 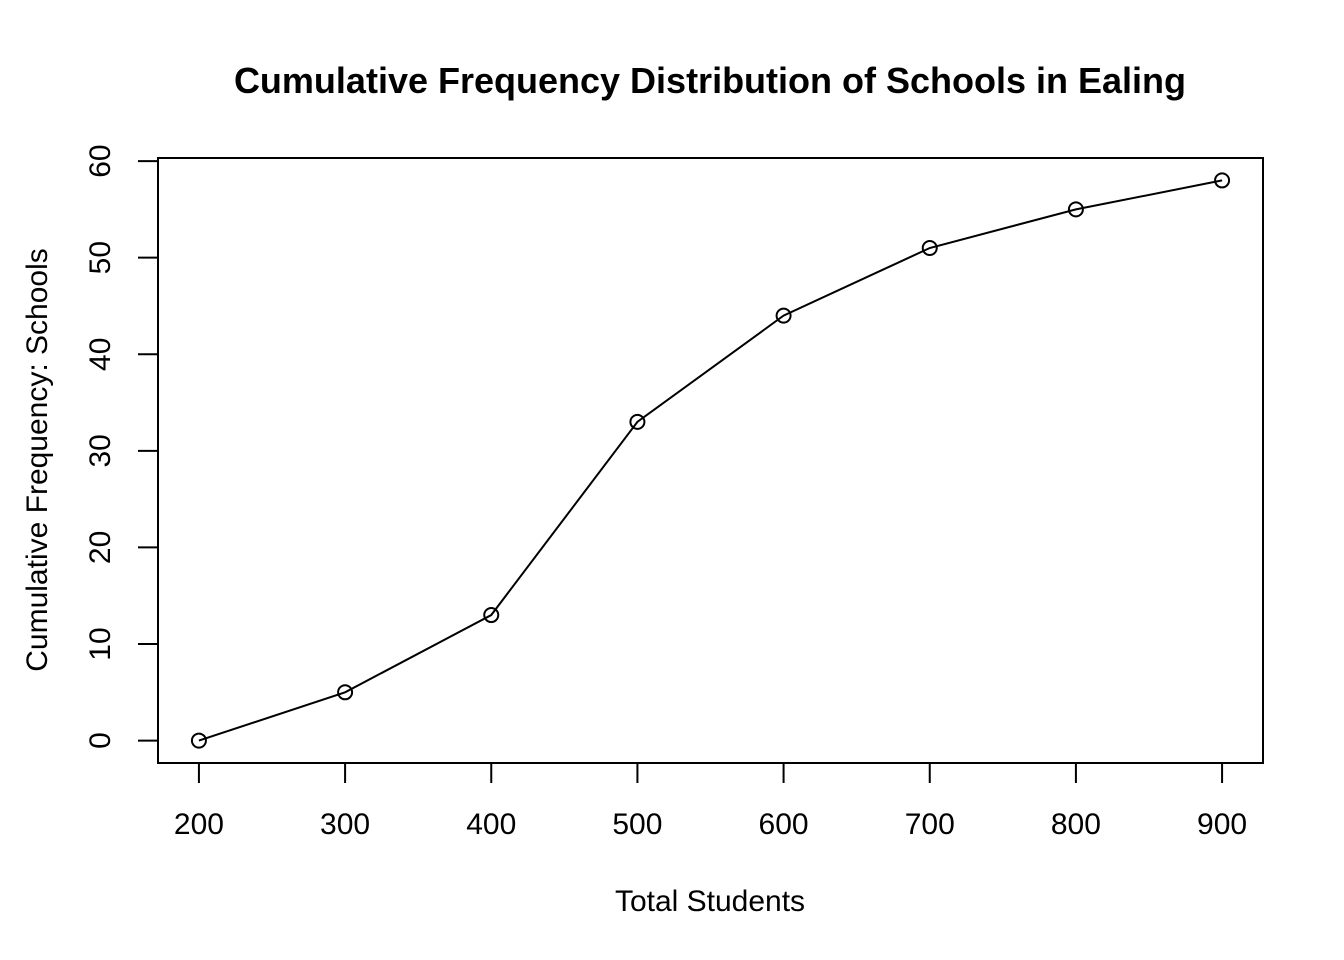 I want to click on y-tick-label-0: 0, so click(x=100, y=740).